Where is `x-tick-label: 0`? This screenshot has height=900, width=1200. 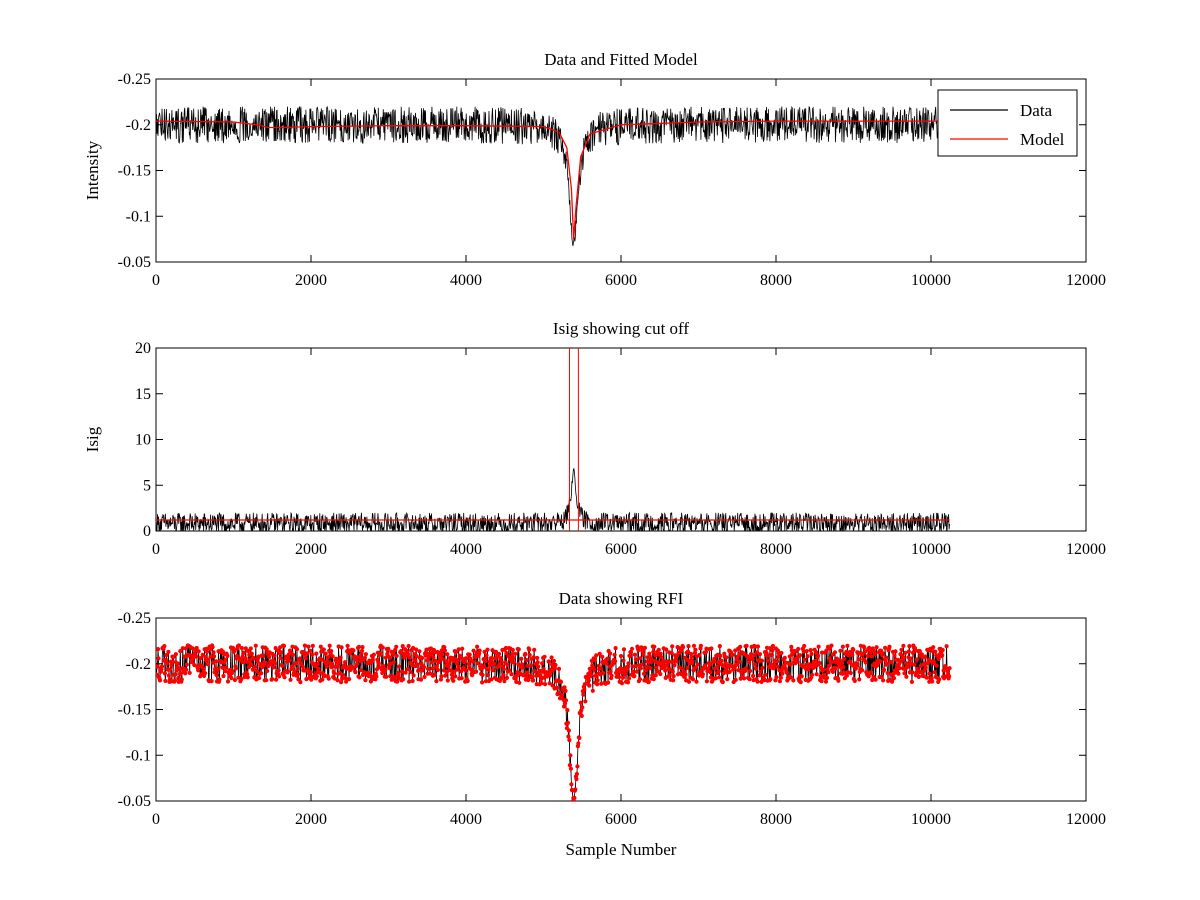 x-tick-label: 0 is located at coordinates (156, 280).